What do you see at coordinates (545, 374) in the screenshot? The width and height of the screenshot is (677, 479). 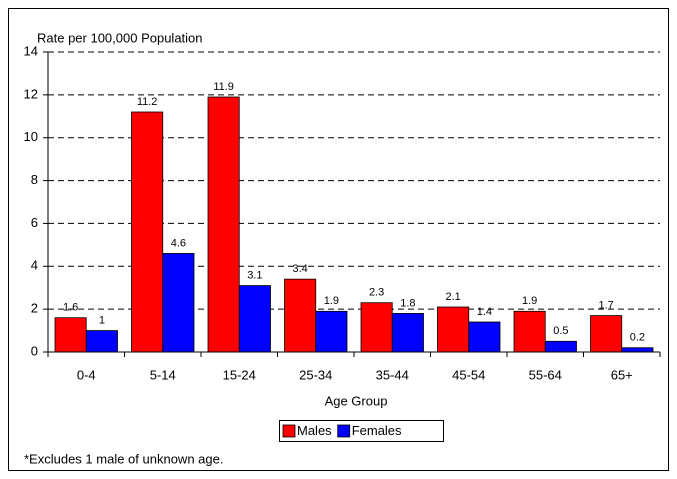 I see `x-tick-label: 55-64` at bounding box center [545, 374].